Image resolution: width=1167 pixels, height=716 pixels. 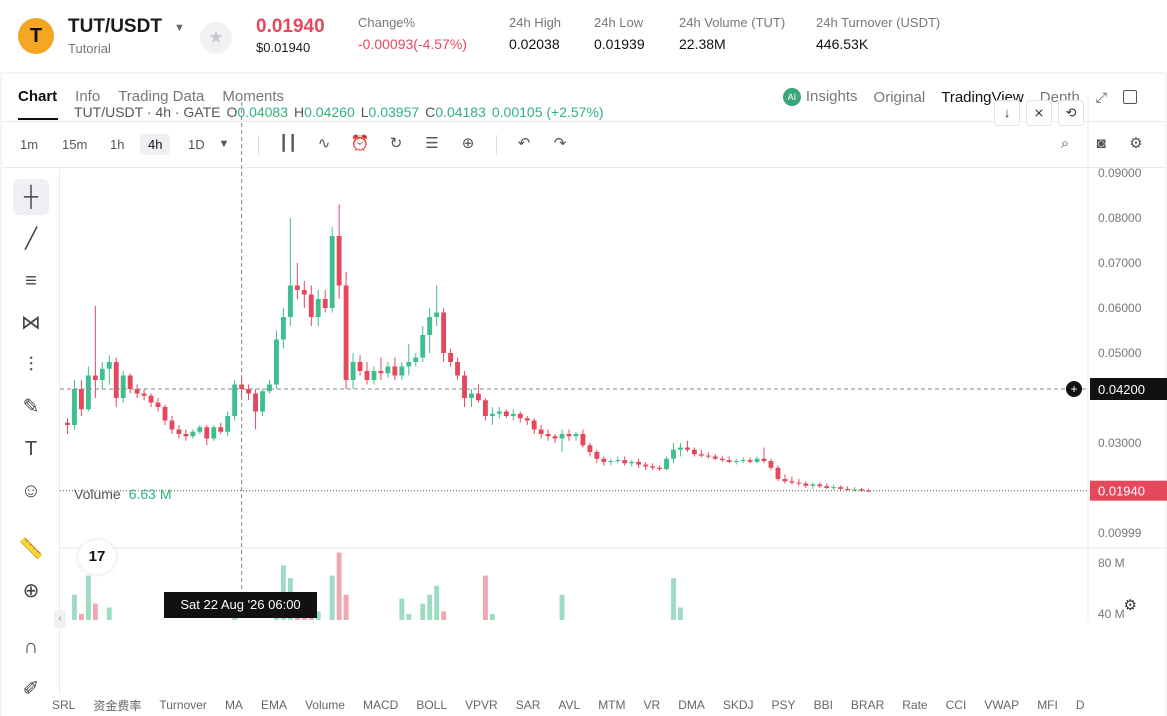 I want to click on ruler-icon: 📏, so click(x=31, y=549).